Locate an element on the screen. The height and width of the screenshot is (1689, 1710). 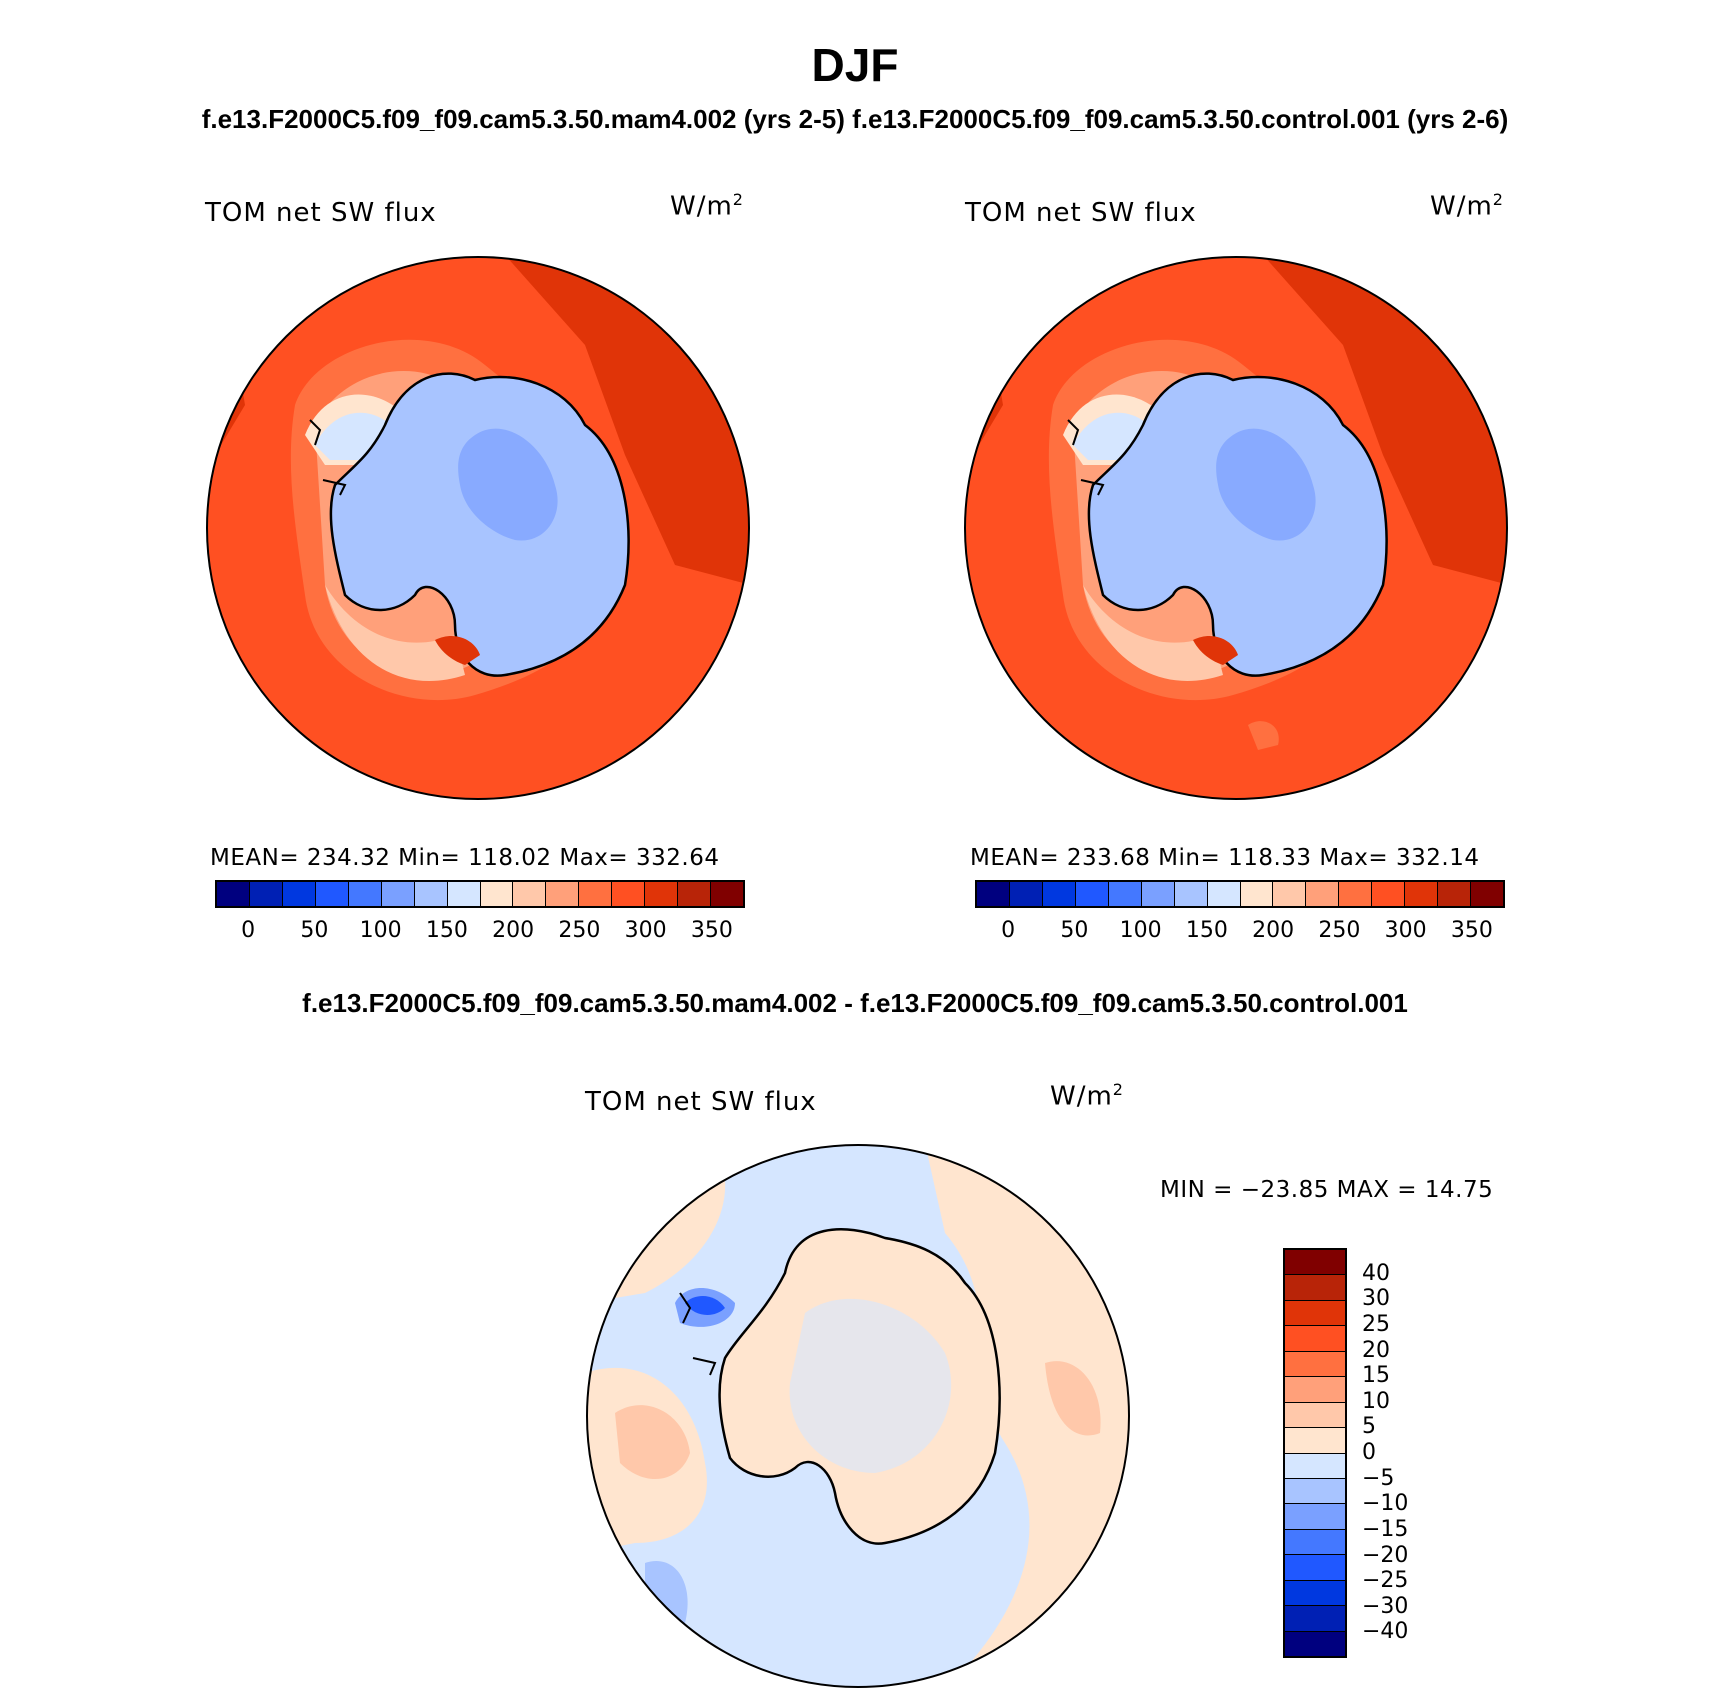
colorbar-tick-label: −15 is located at coordinates (1385, 1529).